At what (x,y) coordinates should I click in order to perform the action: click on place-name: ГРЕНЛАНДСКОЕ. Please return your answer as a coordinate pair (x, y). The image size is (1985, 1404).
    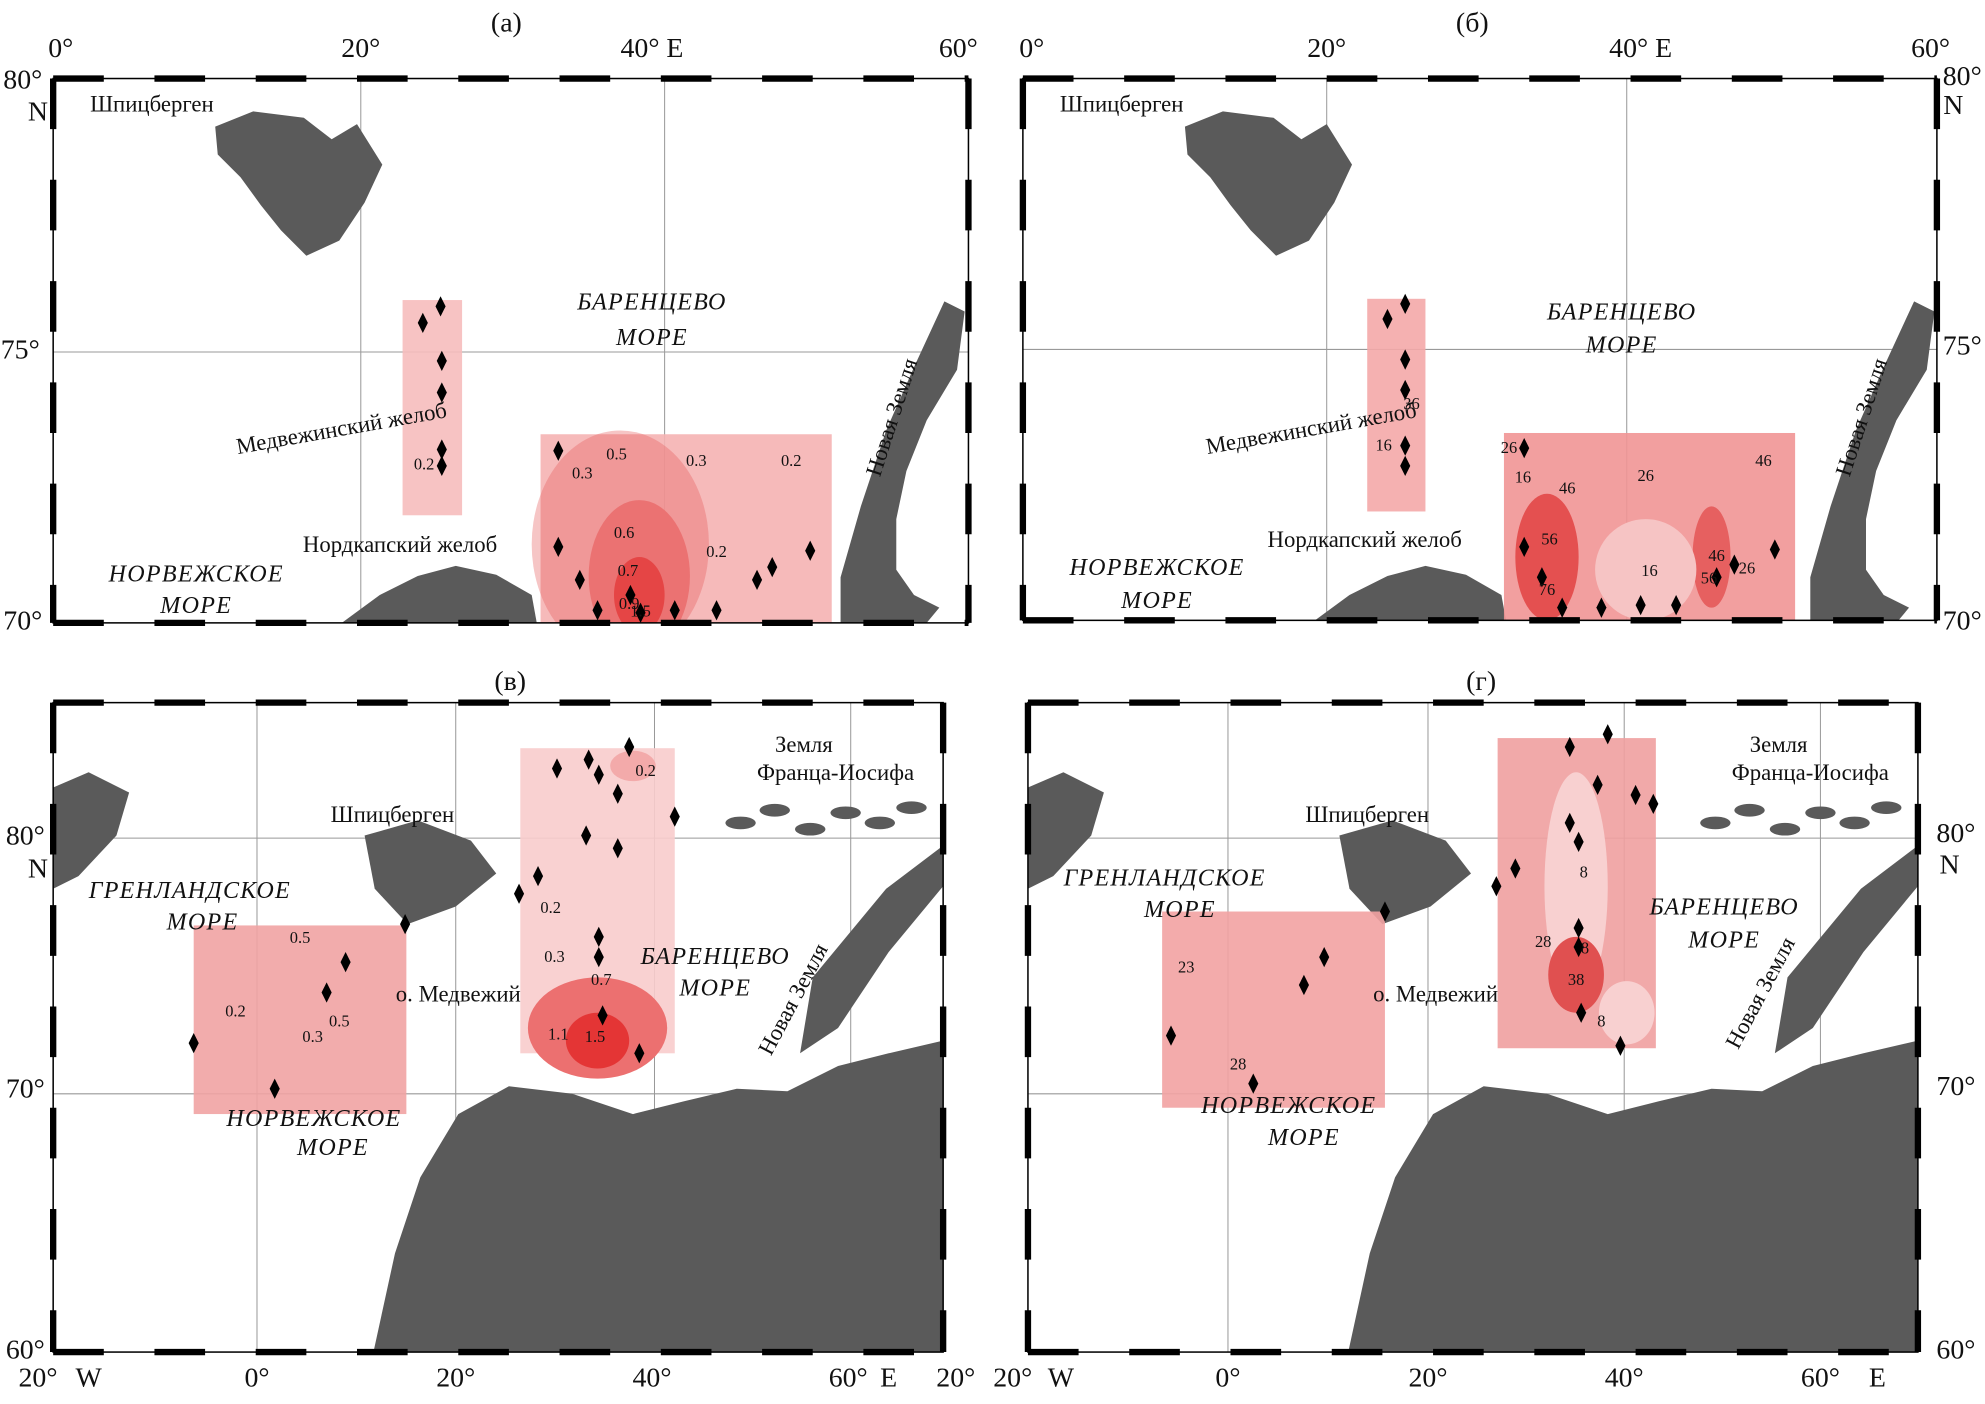
    Looking at the image, I should click on (1164, 878).